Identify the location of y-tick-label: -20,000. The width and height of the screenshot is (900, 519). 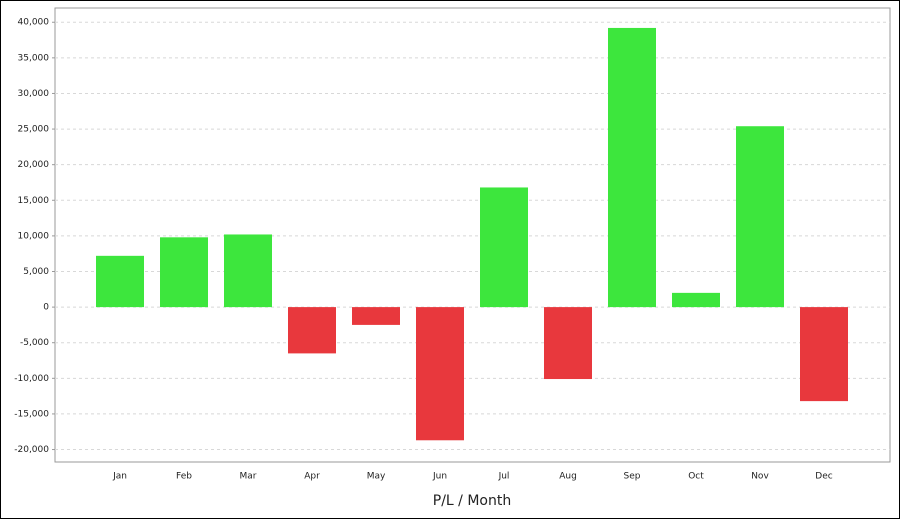
(31, 450).